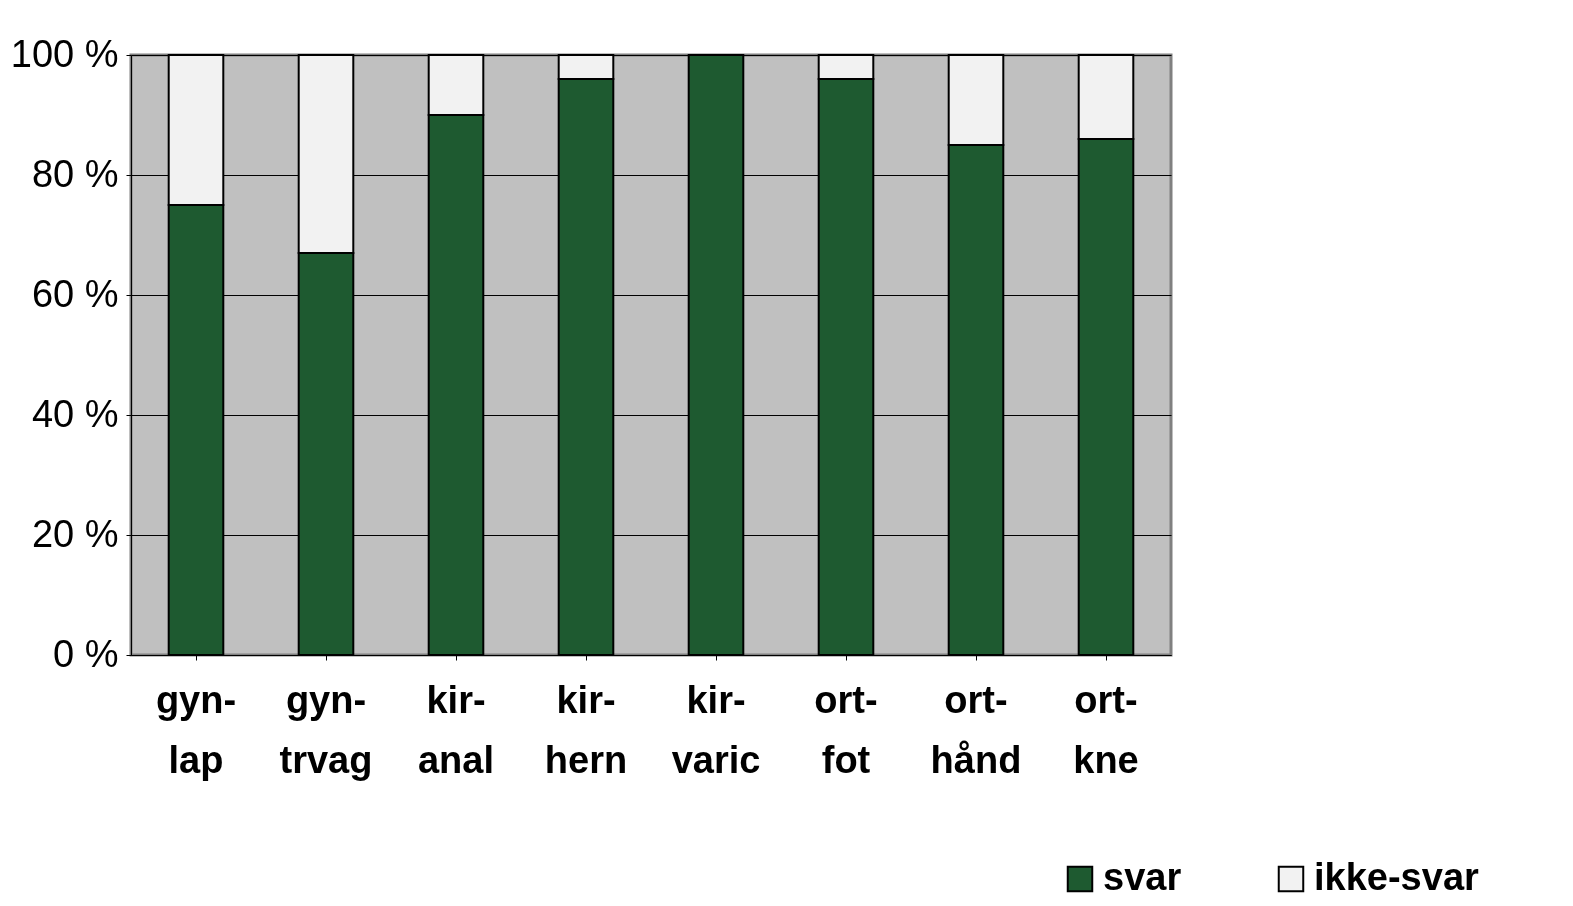  Describe the element at coordinates (75, 293) in the screenshot. I see `y-tick-label: 60 %` at that location.